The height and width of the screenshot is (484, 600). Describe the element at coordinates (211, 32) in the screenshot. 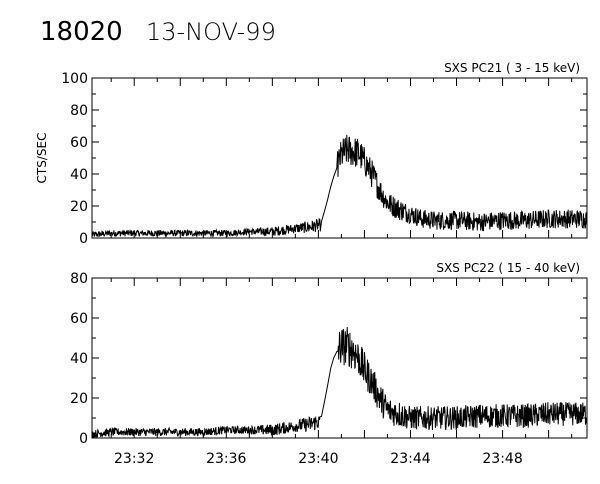

I see `header-date: 13-NOV-99` at that location.